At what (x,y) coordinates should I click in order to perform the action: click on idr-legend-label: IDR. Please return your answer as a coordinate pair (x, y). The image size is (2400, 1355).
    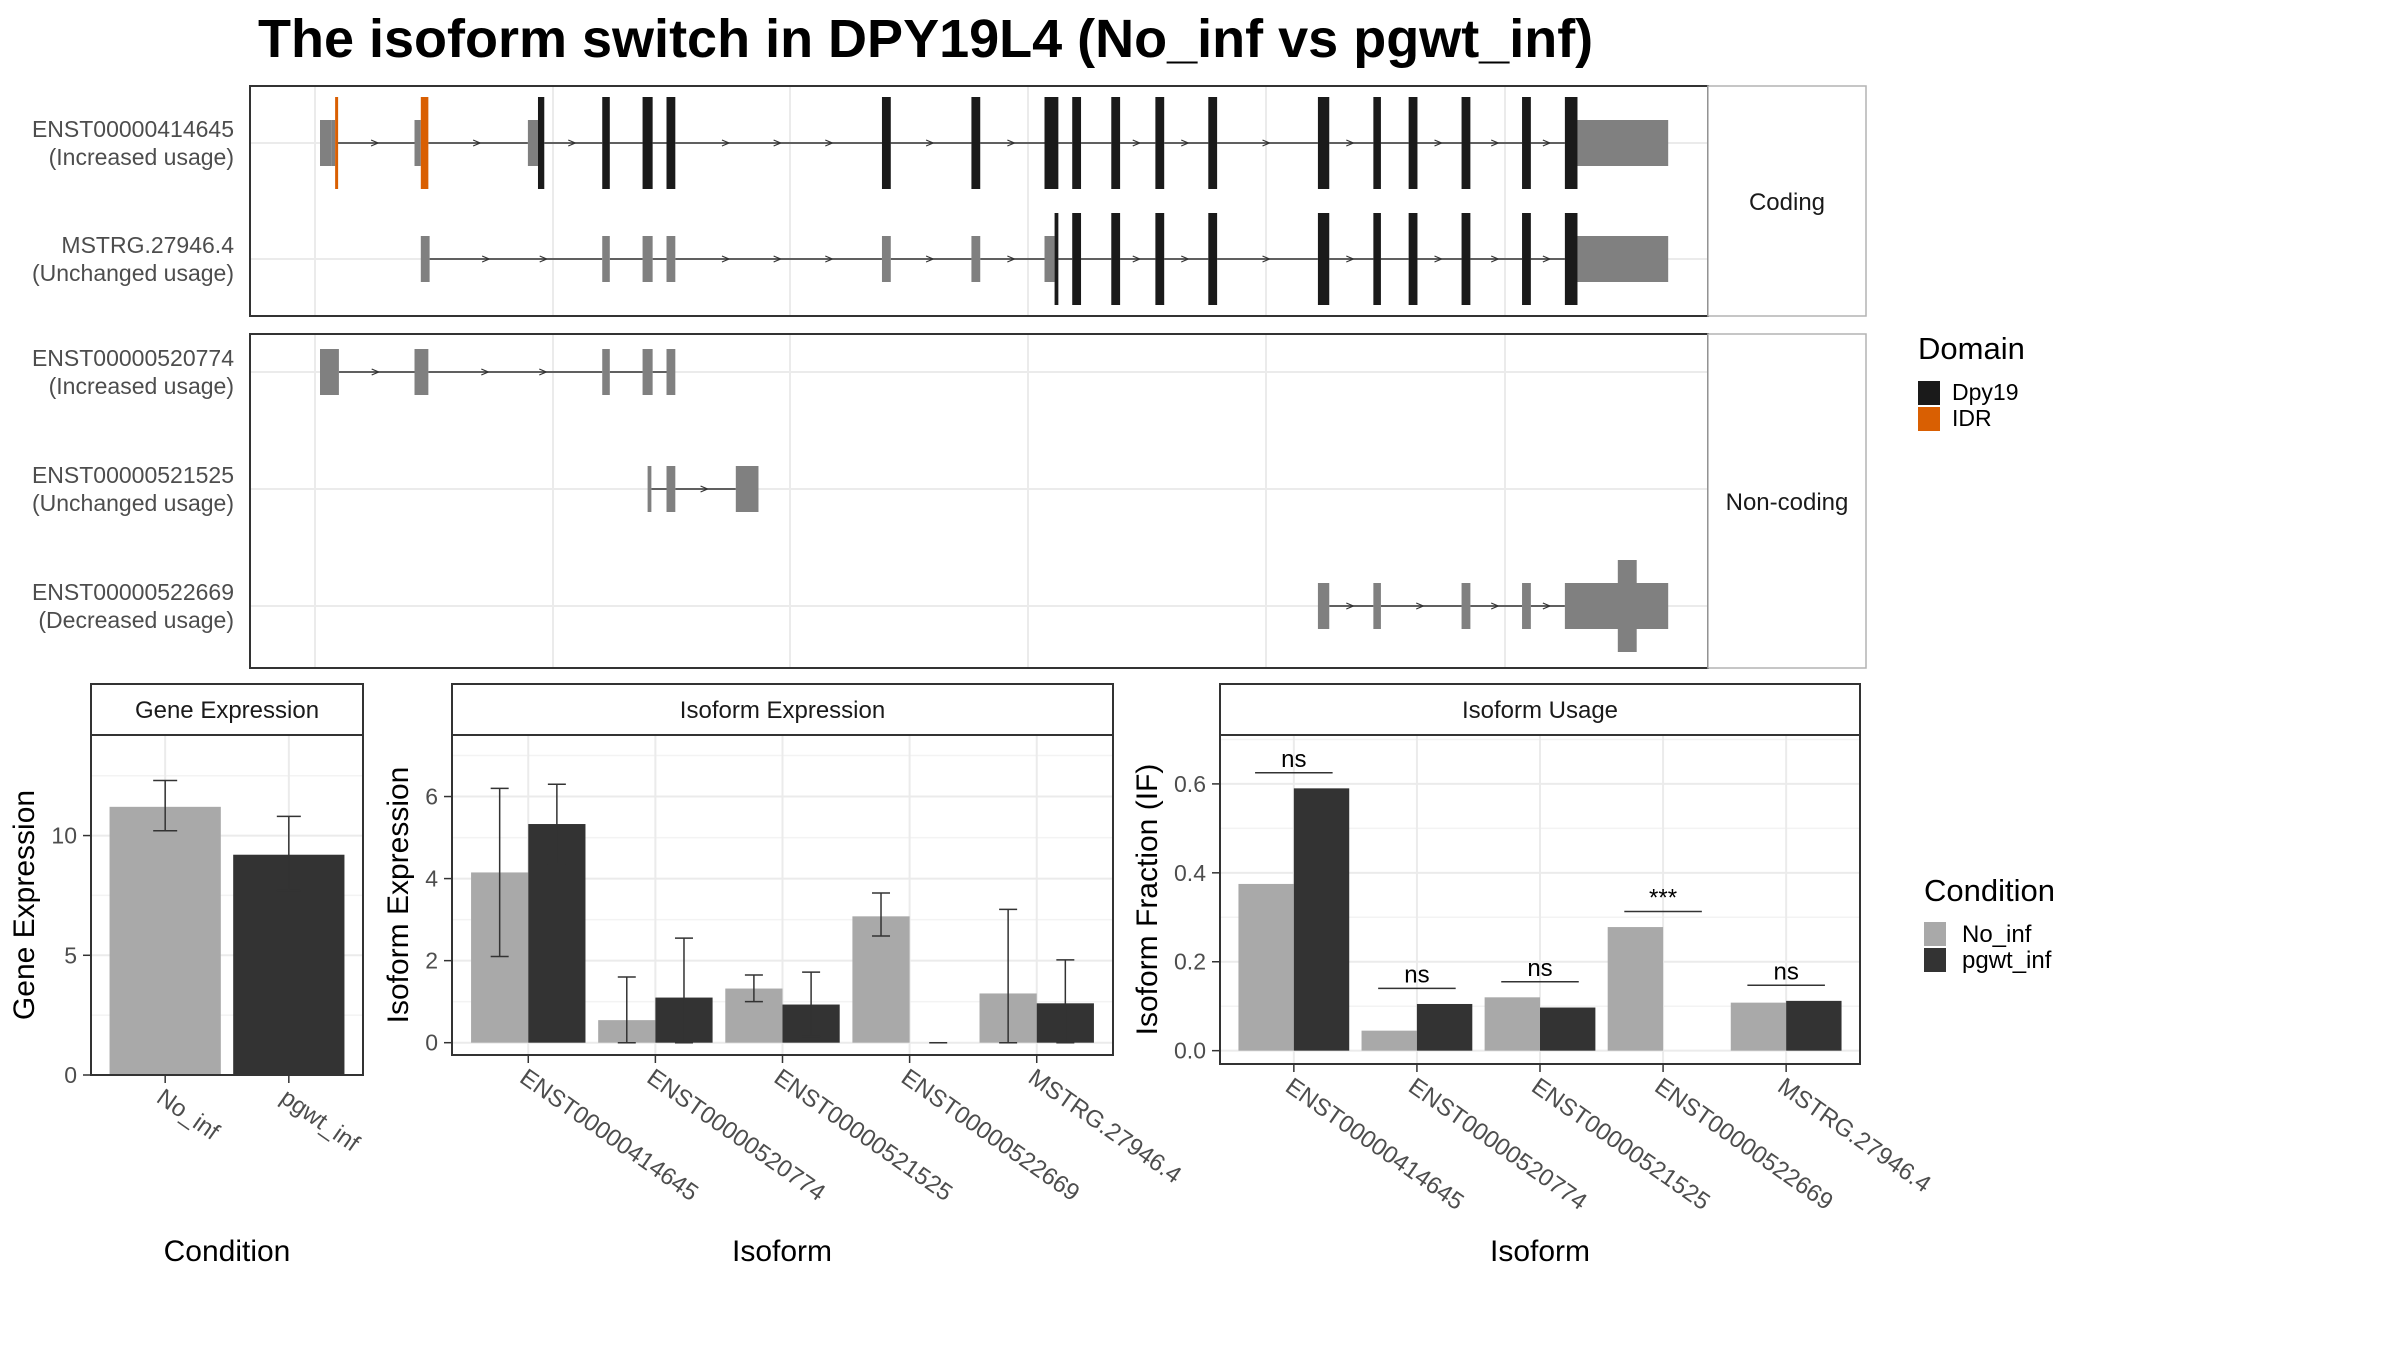
    Looking at the image, I should click on (1972, 418).